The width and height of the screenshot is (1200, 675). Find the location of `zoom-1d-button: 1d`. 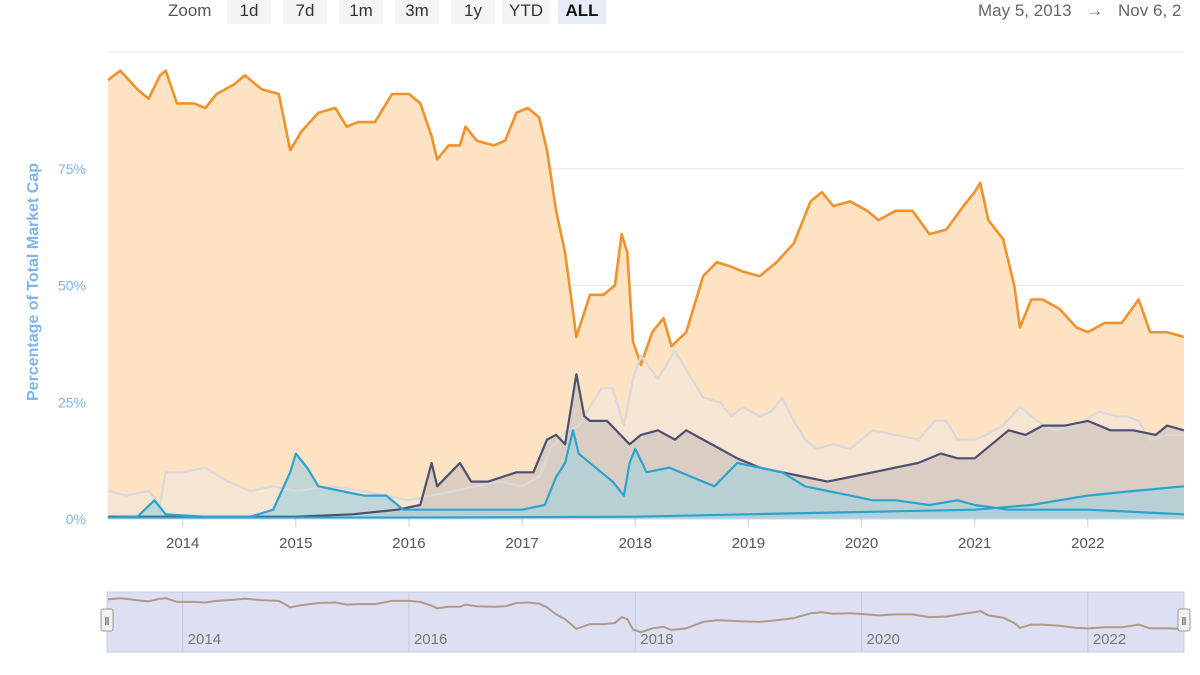

zoom-1d-button: 1d is located at coordinates (249, 12).